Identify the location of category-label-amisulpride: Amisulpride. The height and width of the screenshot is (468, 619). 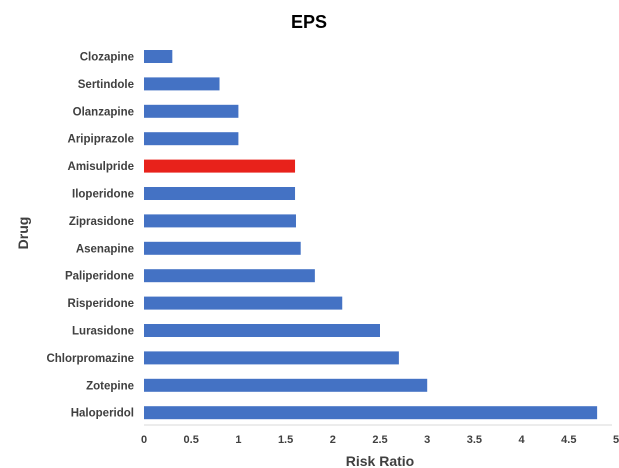
(101, 167).